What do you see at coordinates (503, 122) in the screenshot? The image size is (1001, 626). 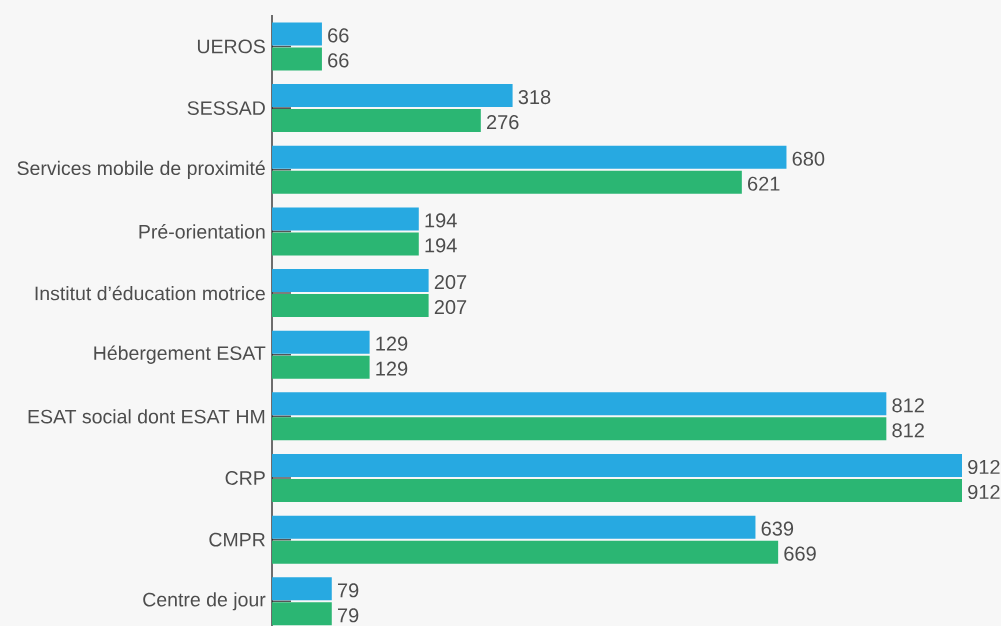 I see `data-label: 276` at bounding box center [503, 122].